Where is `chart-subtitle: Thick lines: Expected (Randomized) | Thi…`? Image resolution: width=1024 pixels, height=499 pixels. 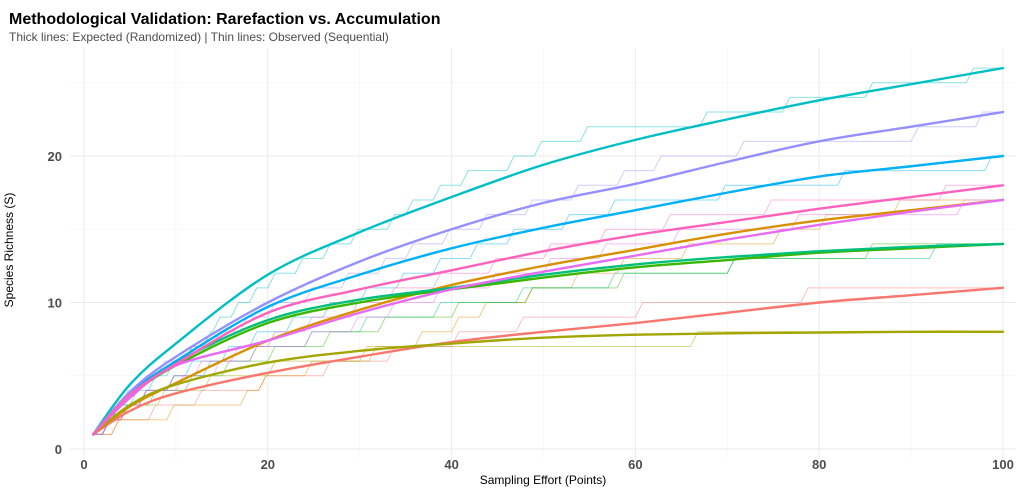
chart-subtitle: Thick lines: Expected (Randomized) | Thi… is located at coordinates (199, 37).